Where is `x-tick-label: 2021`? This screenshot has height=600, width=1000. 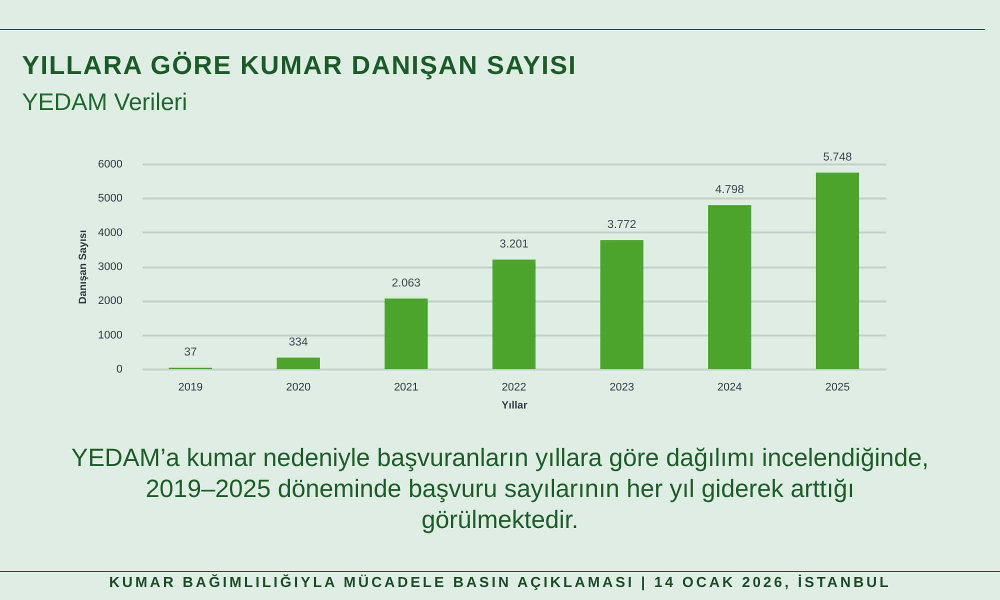
x-tick-label: 2021 is located at coordinates (406, 388).